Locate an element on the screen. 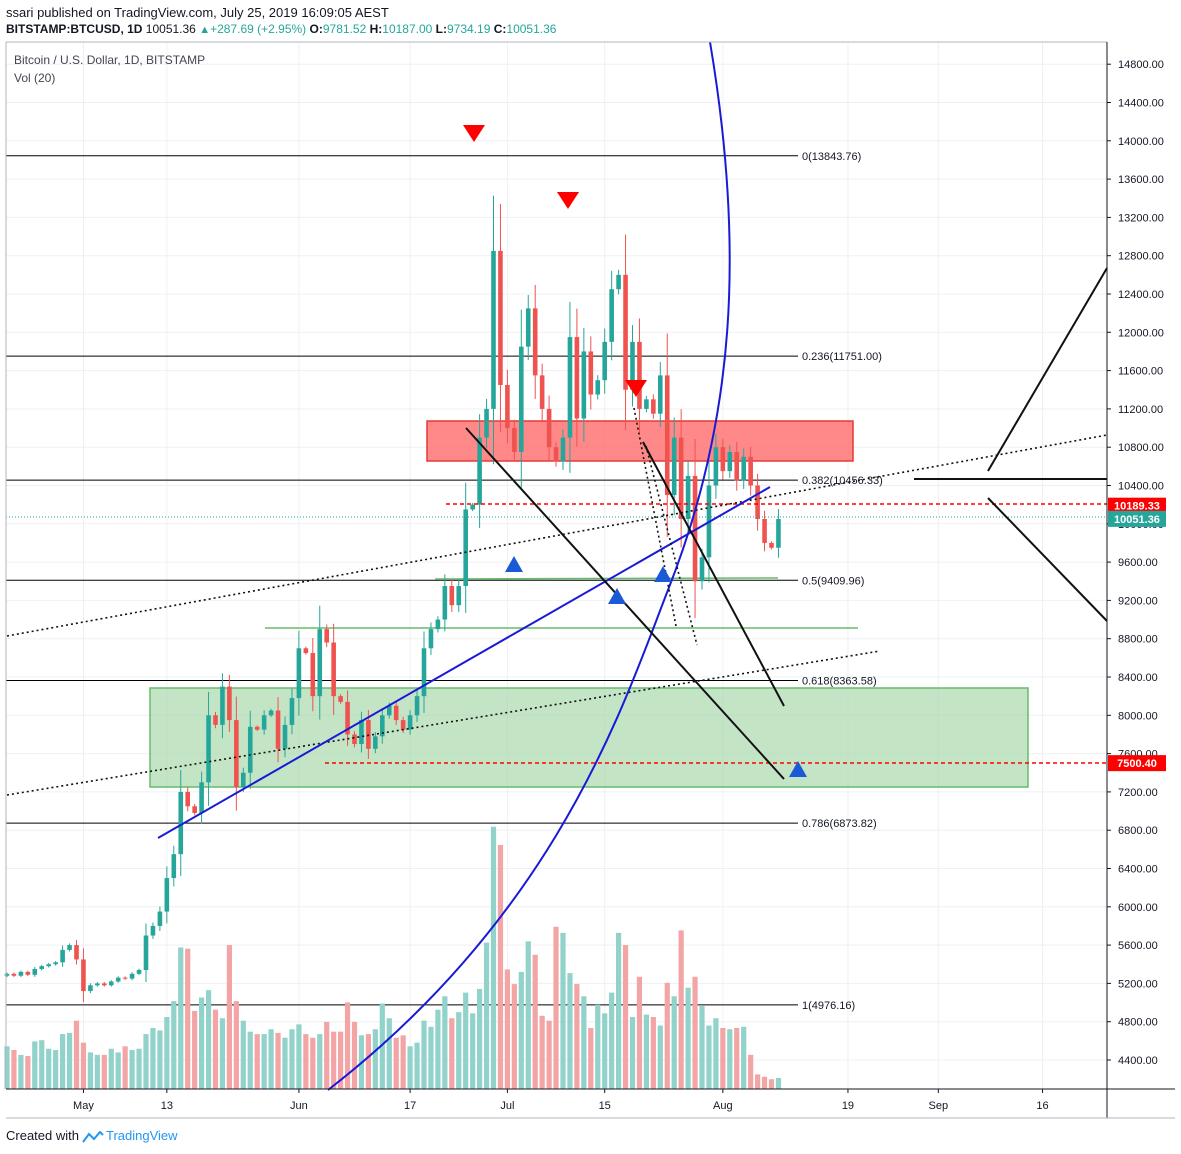 This screenshot has height=1154, width=1181. interval: 1D is located at coordinates (135, 29).